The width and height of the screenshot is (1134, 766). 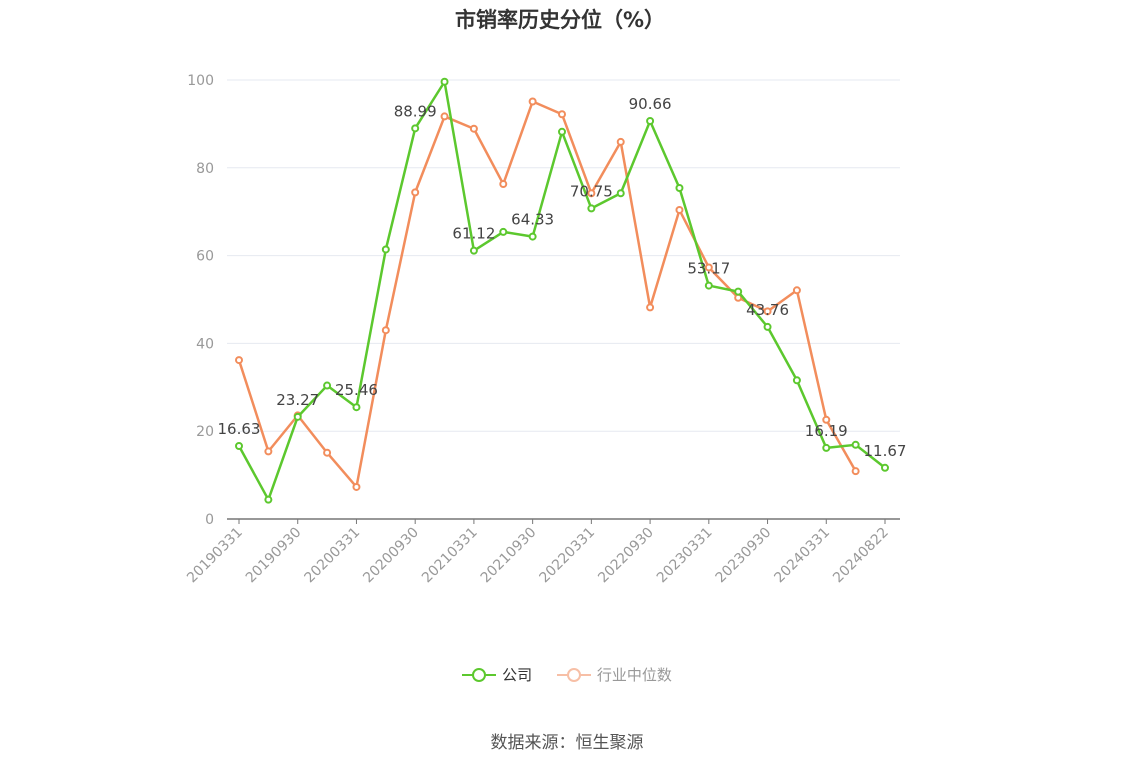 I want to click on x-tick-label: 20240822, so click(x=861, y=556).